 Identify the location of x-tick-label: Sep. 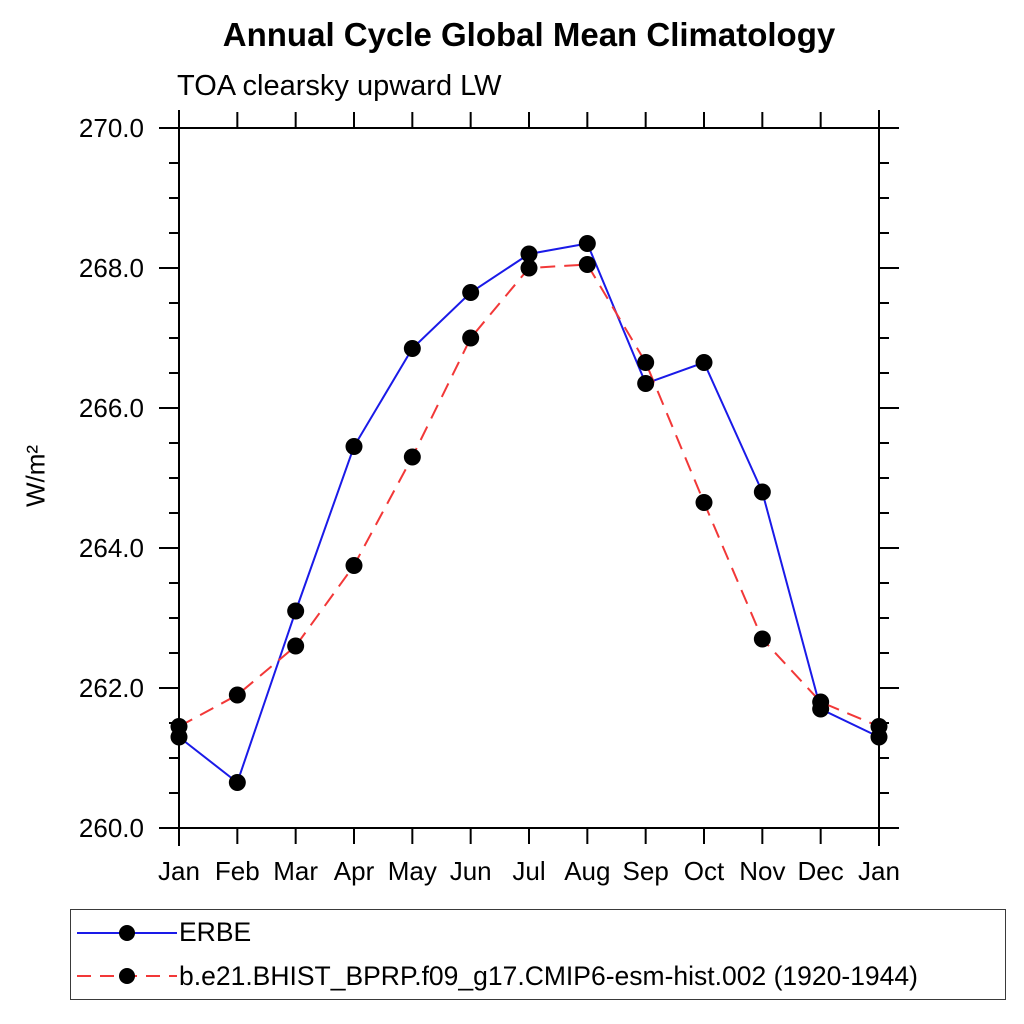
(646, 871).